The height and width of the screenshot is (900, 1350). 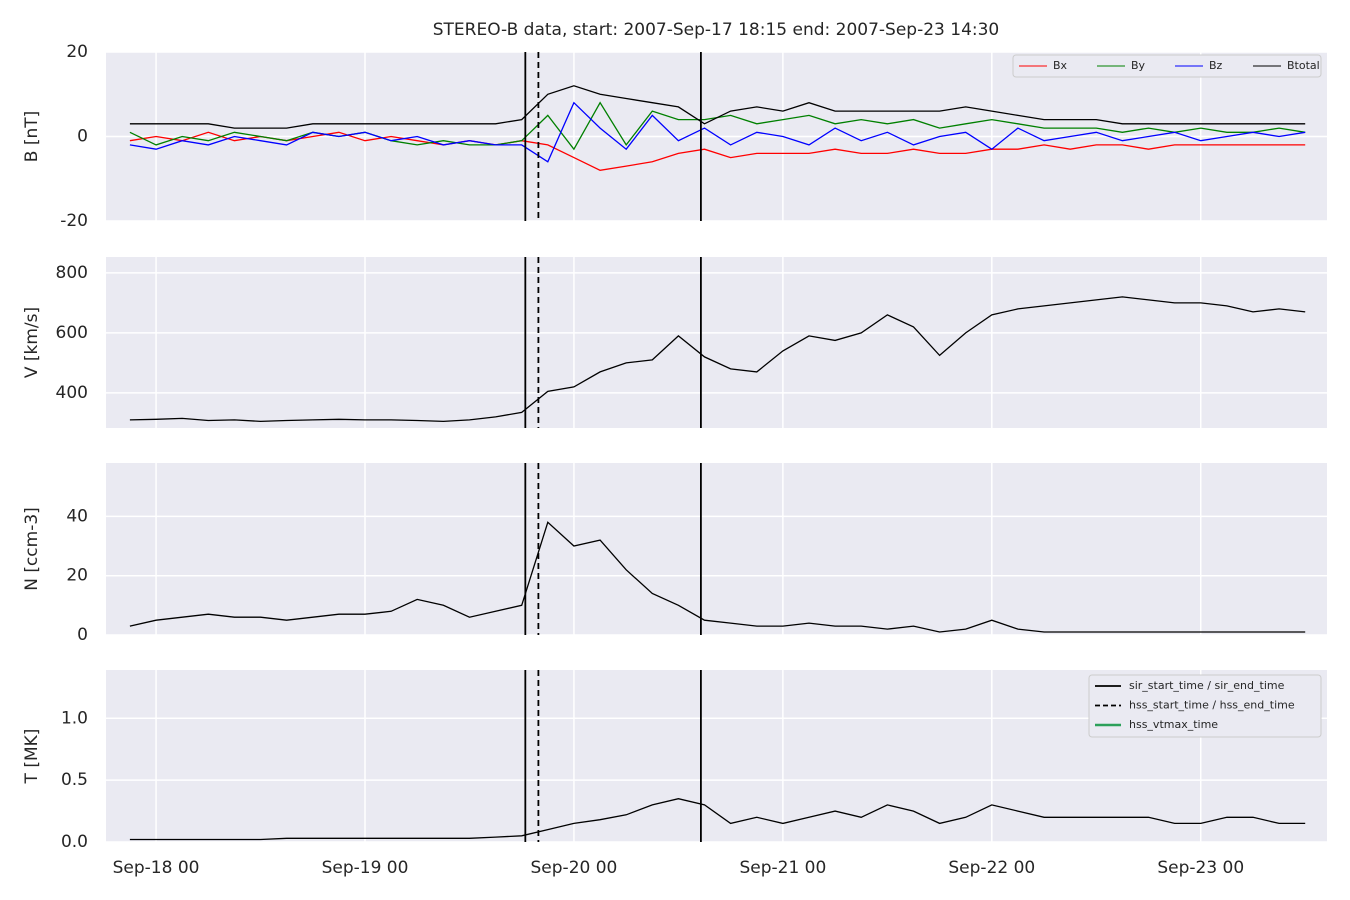 I want to click on y-tick-label: 600, so click(x=72, y=333).